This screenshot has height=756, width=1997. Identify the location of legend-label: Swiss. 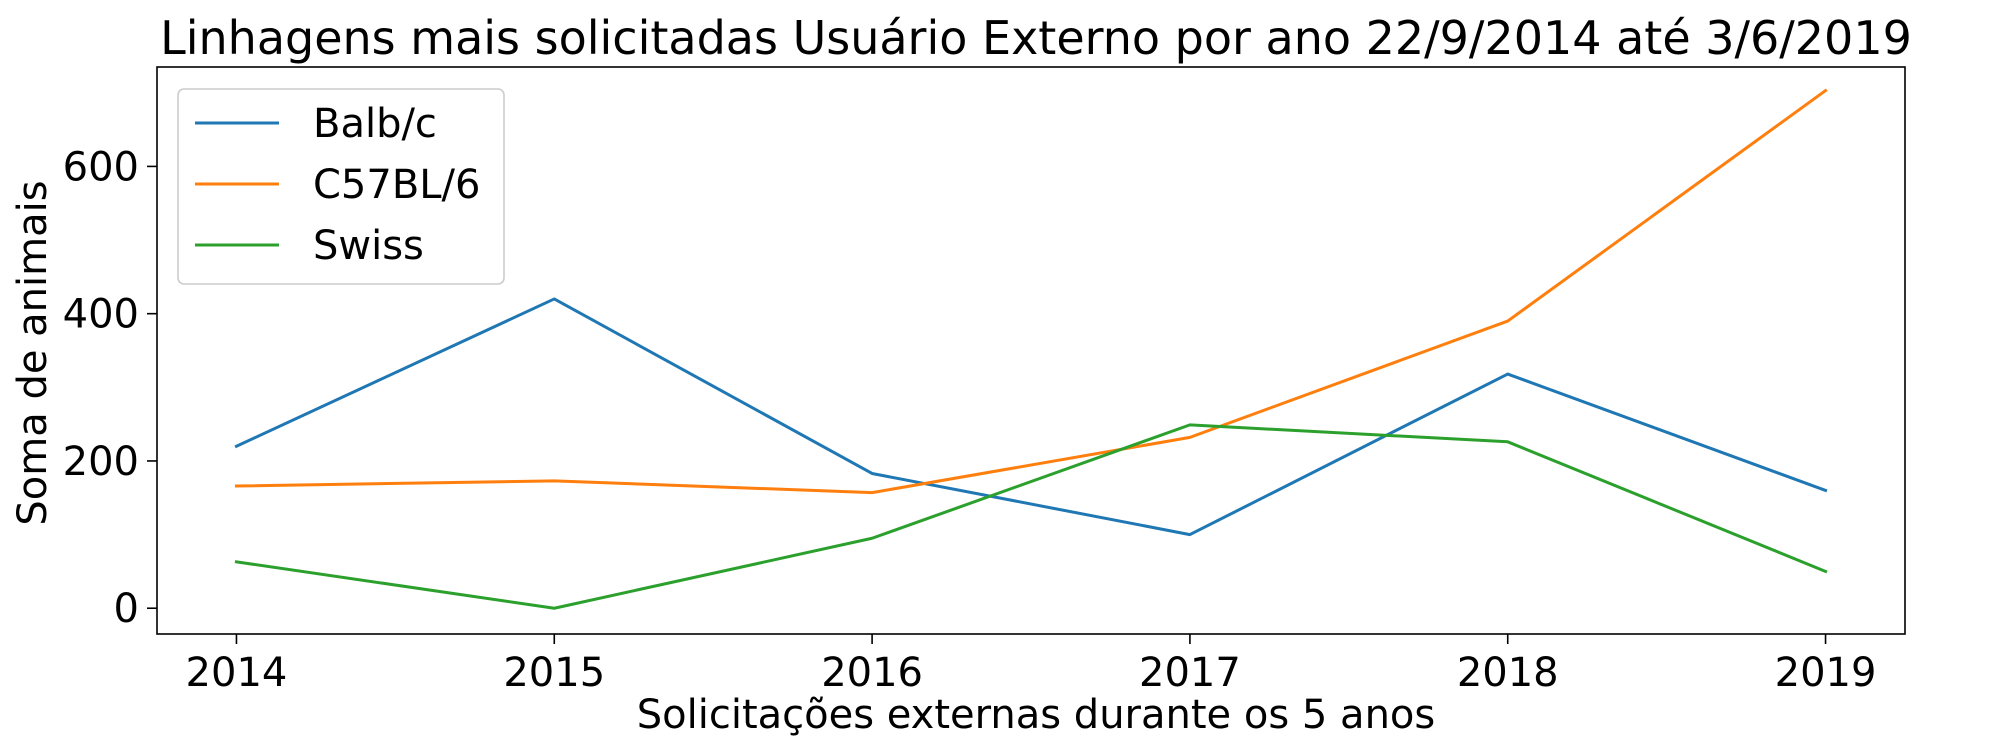
(368, 246).